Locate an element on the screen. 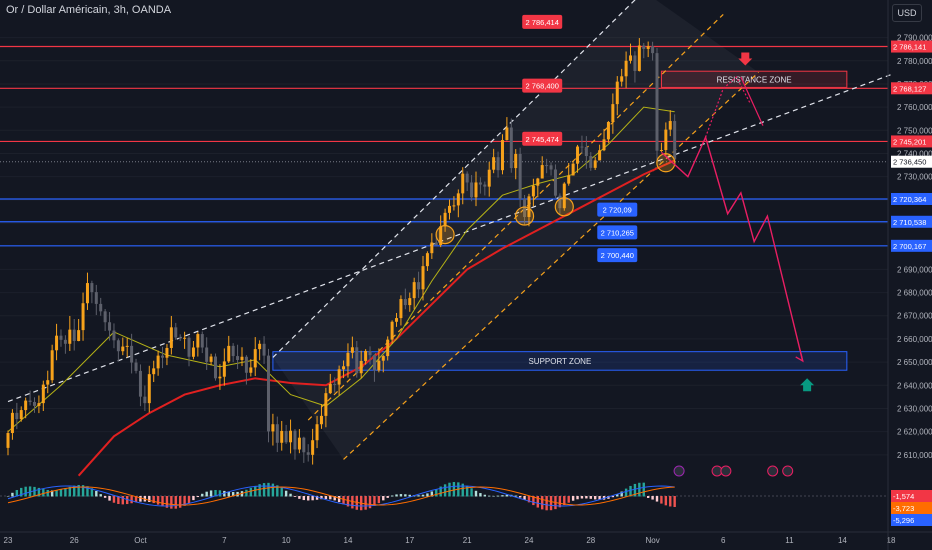 The width and height of the screenshot is (932, 550). macd-line is located at coordinates (341, 496).